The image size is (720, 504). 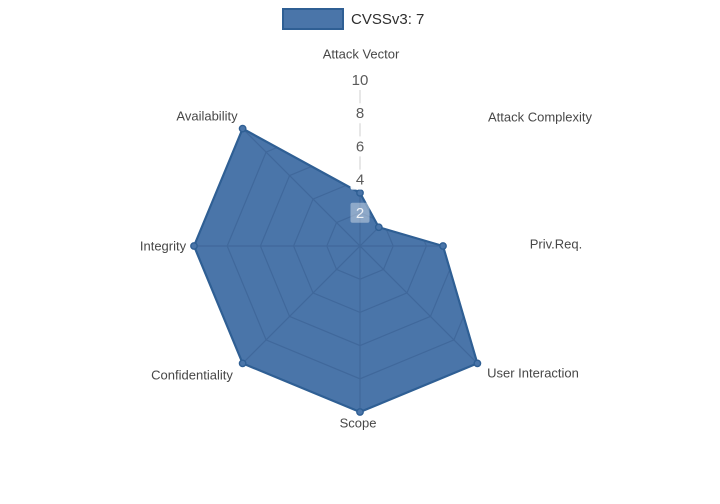 I want to click on radial-tick-6: 6, so click(x=360, y=146).